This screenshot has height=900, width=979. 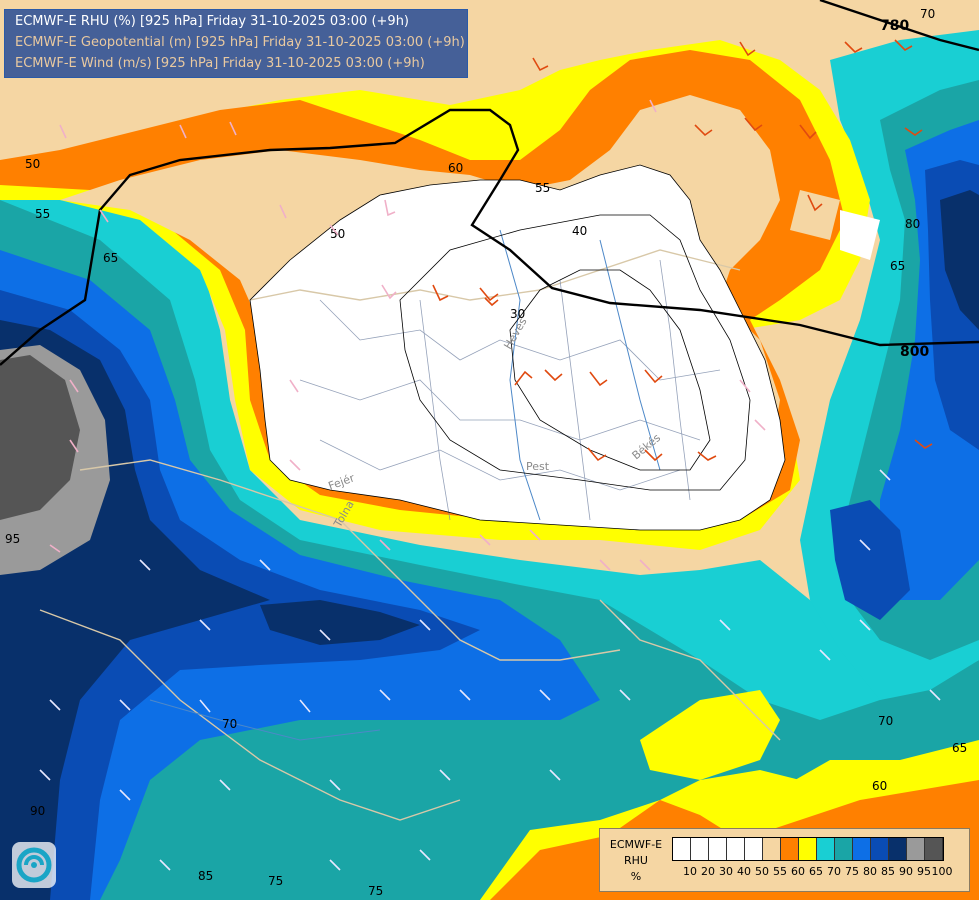 I want to click on legend-title: ECMWF-E RHU %, so click(x=636, y=861).